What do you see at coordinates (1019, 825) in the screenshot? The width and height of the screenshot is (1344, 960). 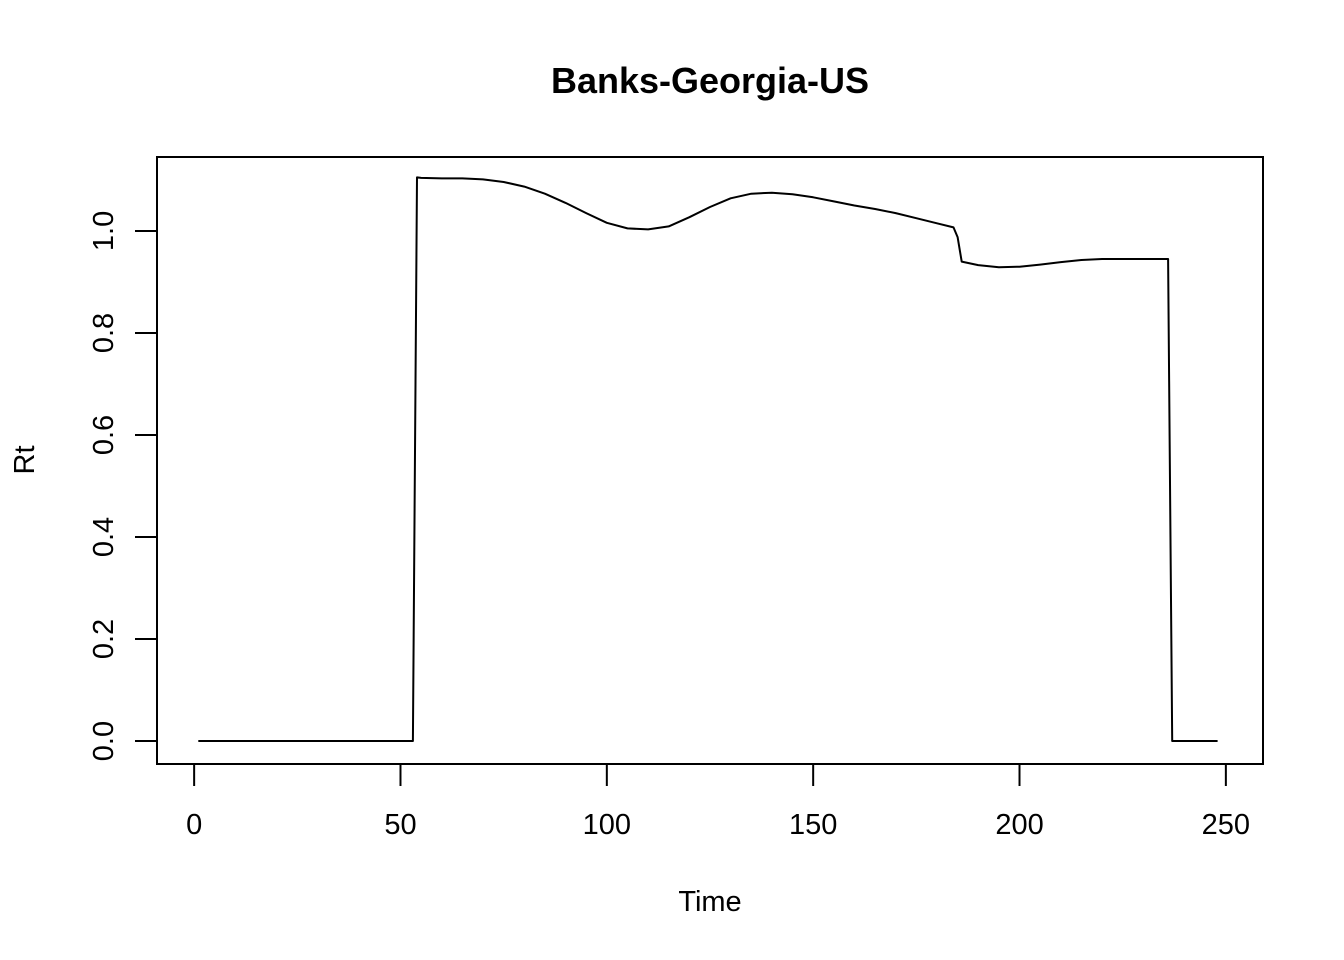 I see `x-tick-label: 200` at bounding box center [1019, 825].